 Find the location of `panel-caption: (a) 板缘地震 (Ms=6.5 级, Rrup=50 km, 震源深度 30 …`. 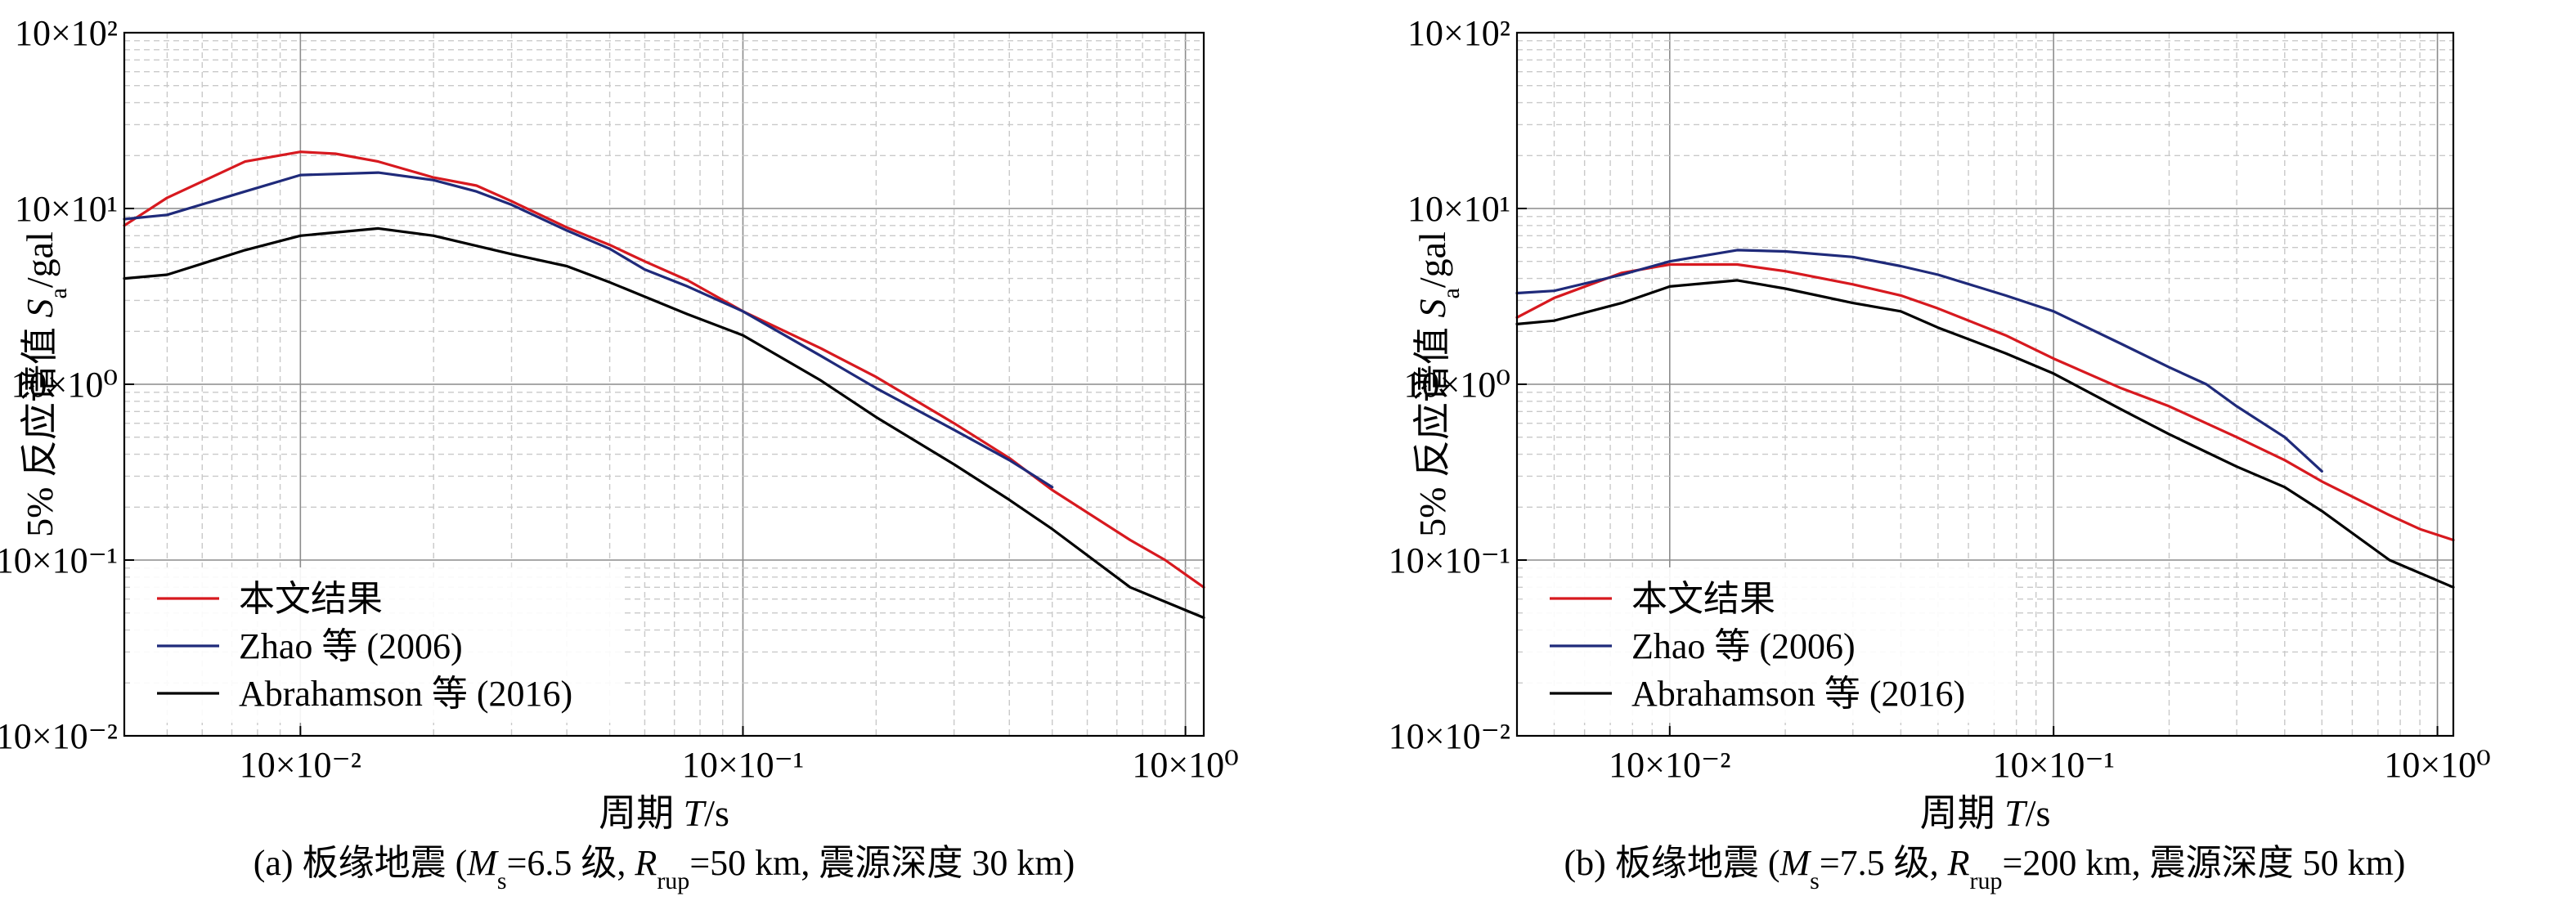

panel-caption: (a) 板缘地震 (Ms=6.5 级, Rrup=50 km, 震源深度 30 … is located at coordinates (665, 868).